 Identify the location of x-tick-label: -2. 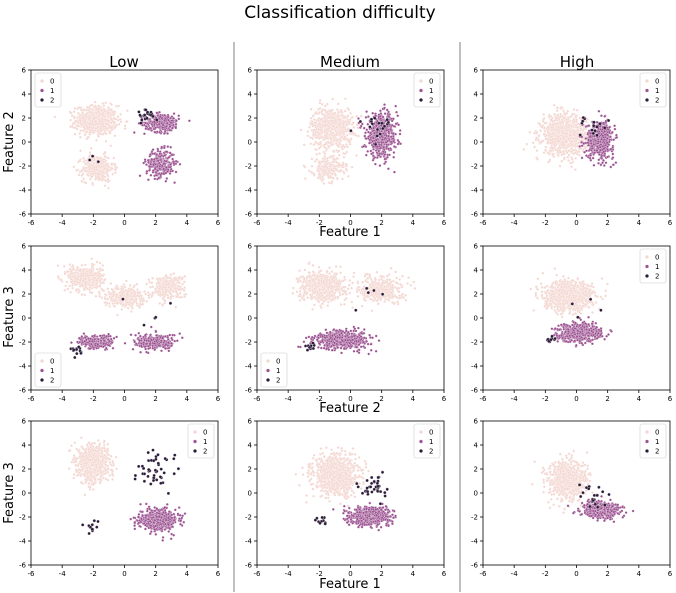
(93, 223).